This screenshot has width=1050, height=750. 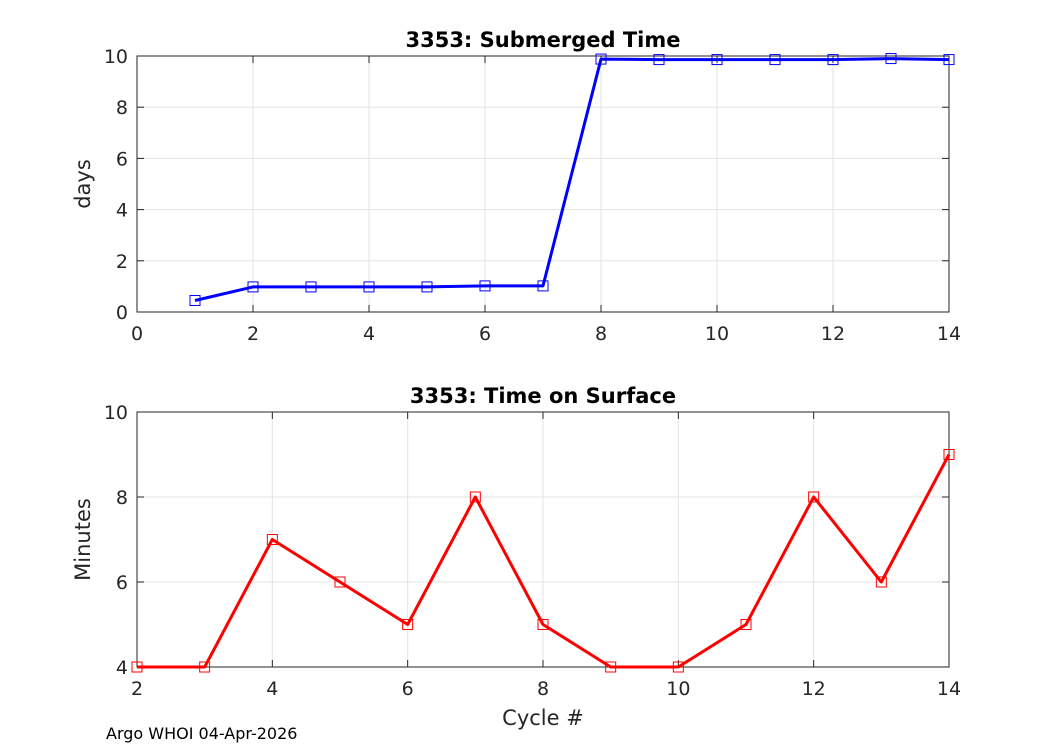 What do you see at coordinates (122, 583) in the screenshot?
I see `chart2-y-tick-label: 6` at bounding box center [122, 583].